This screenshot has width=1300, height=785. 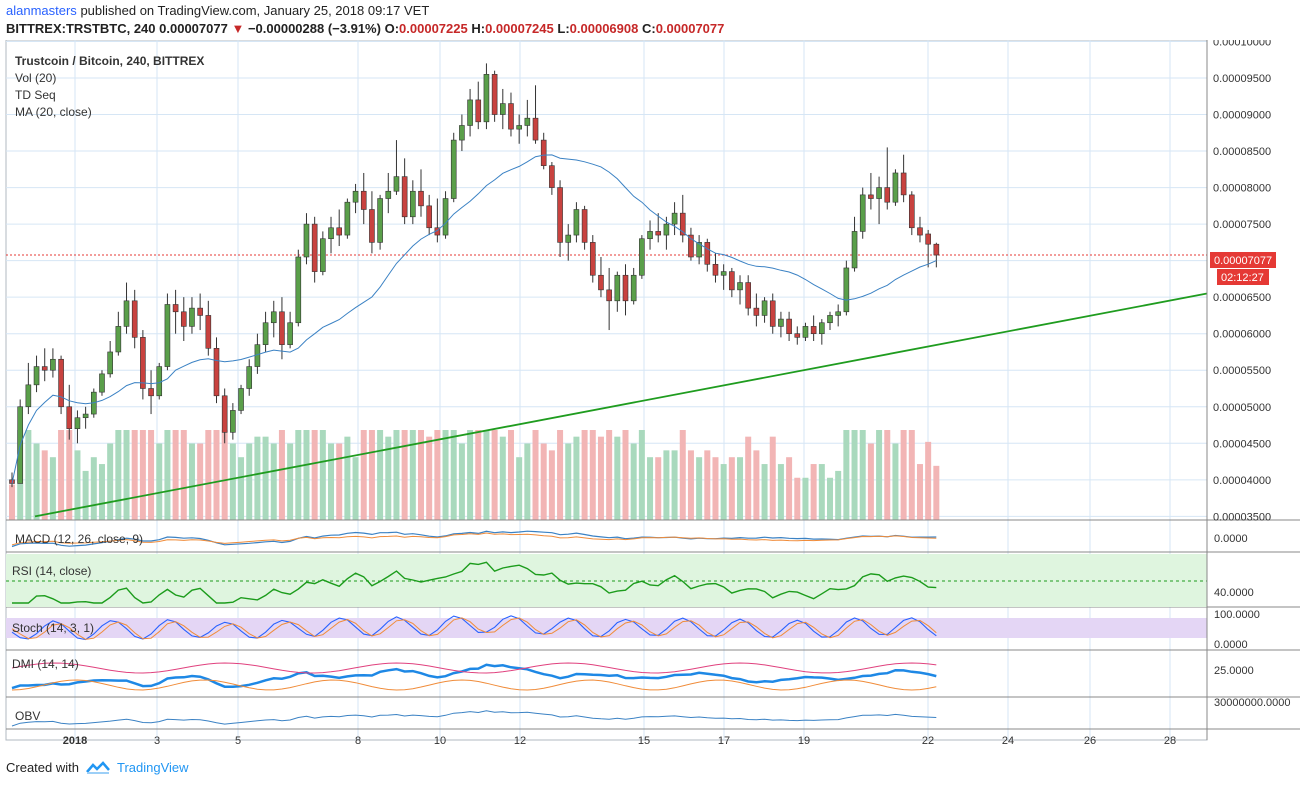 I want to click on date-tick-label: 10, so click(x=440, y=741).